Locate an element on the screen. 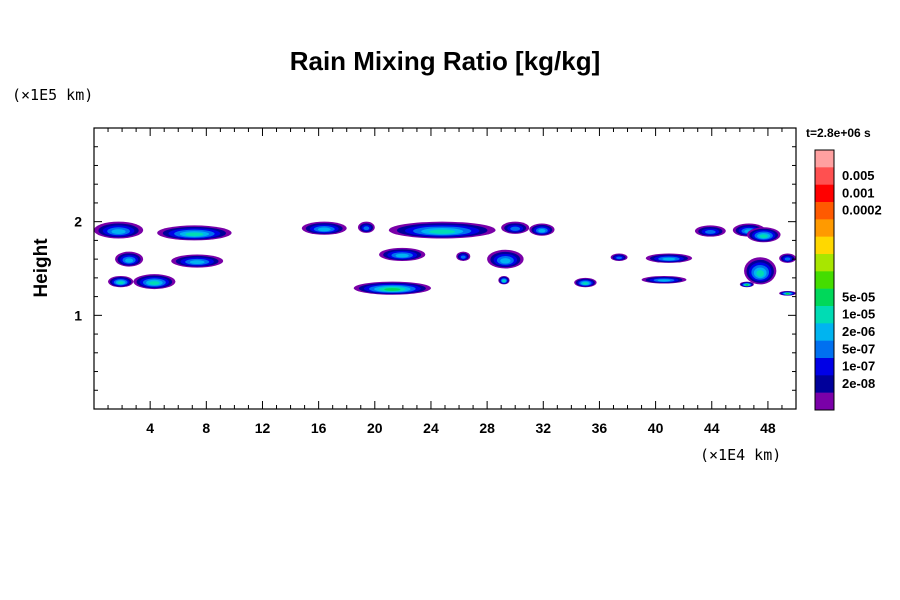 This screenshot has height=600, width=900. x-tick-label: 24 is located at coordinates (431, 428).